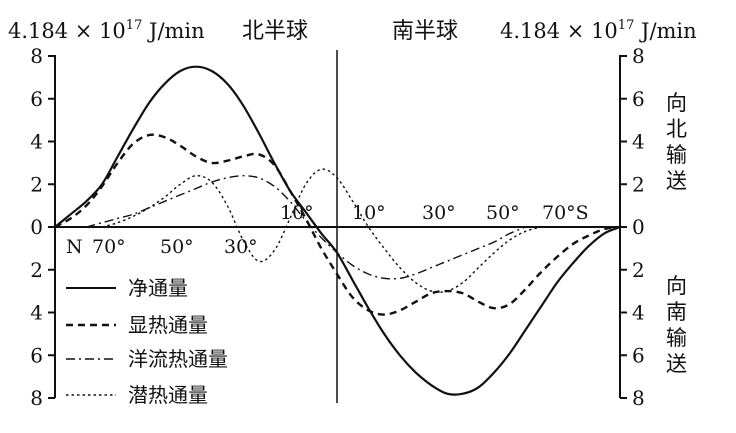 The image size is (736, 433). Describe the element at coordinates (369, 213) in the screenshot. I see `lat-label-10s: 10°` at that location.